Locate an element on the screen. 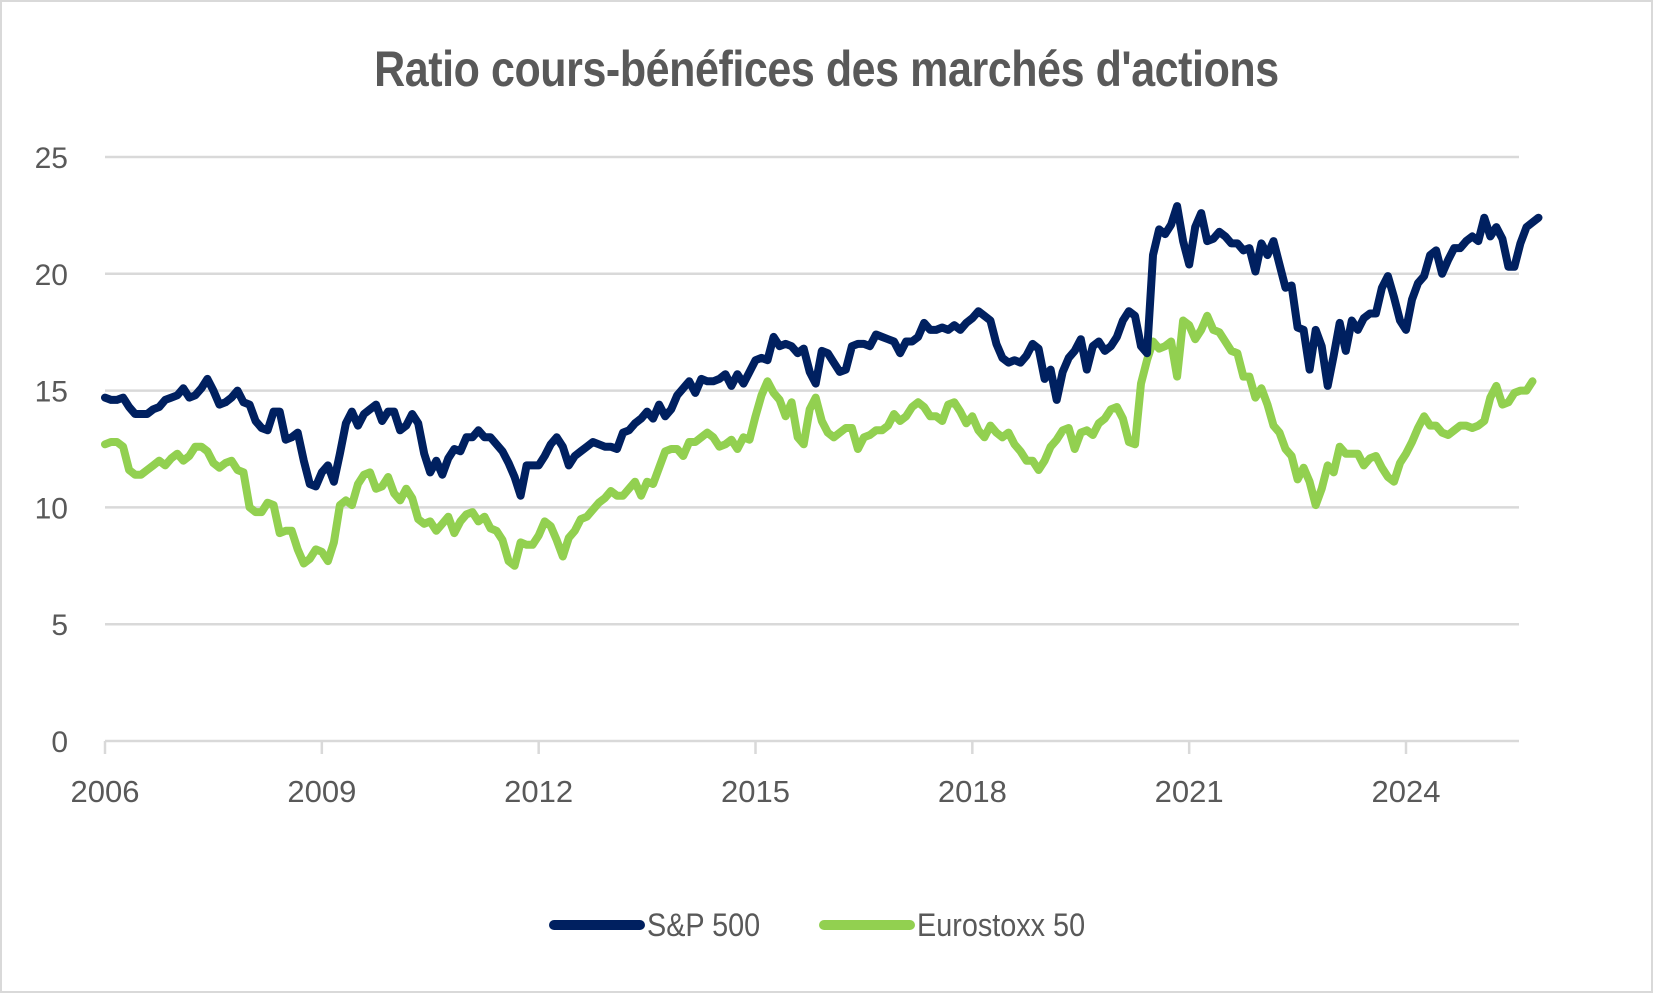 The image size is (1653, 993). legend: S&P 500 Eurostoxx 50 is located at coordinates (826, 925).